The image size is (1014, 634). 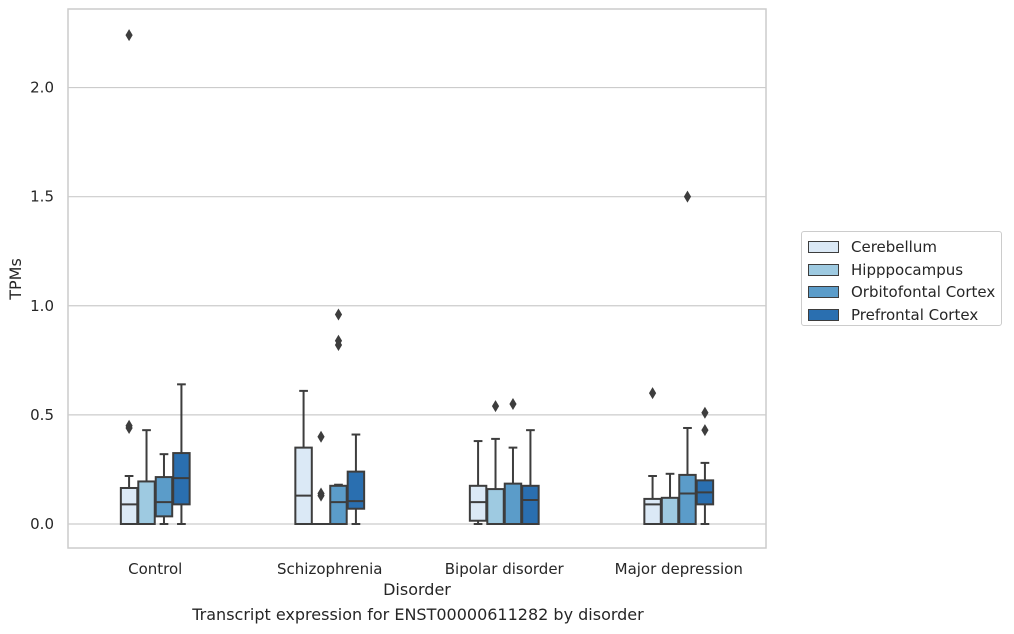 What do you see at coordinates (155, 569) in the screenshot?
I see `x-tick-label: Control` at bounding box center [155, 569].